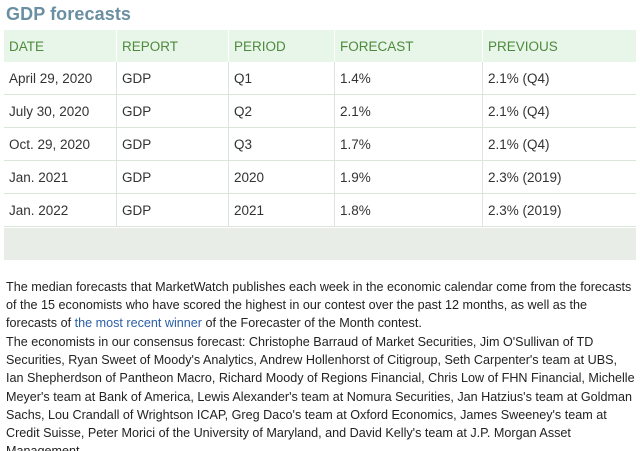 This screenshot has height=451, width=640. What do you see at coordinates (281, 210) in the screenshot?
I see `cell-period: 2021` at bounding box center [281, 210].